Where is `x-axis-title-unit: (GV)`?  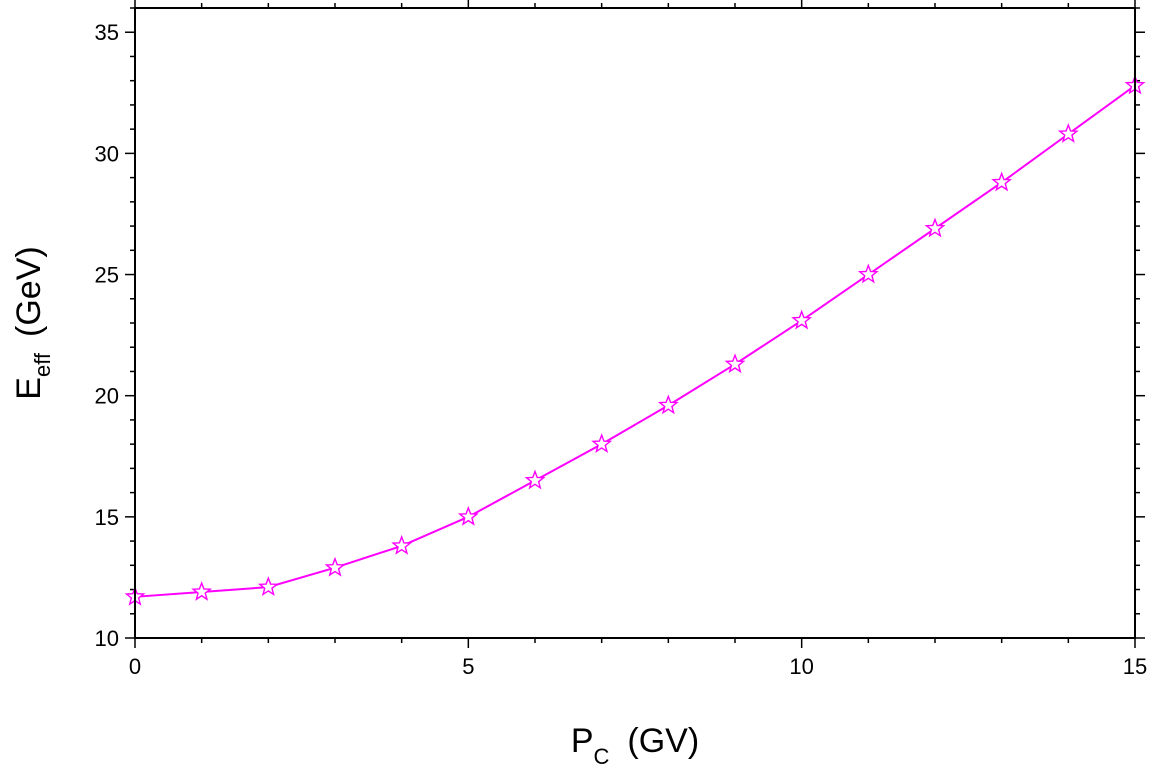
x-axis-title-unit: (GV) is located at coordinates (663, 741).